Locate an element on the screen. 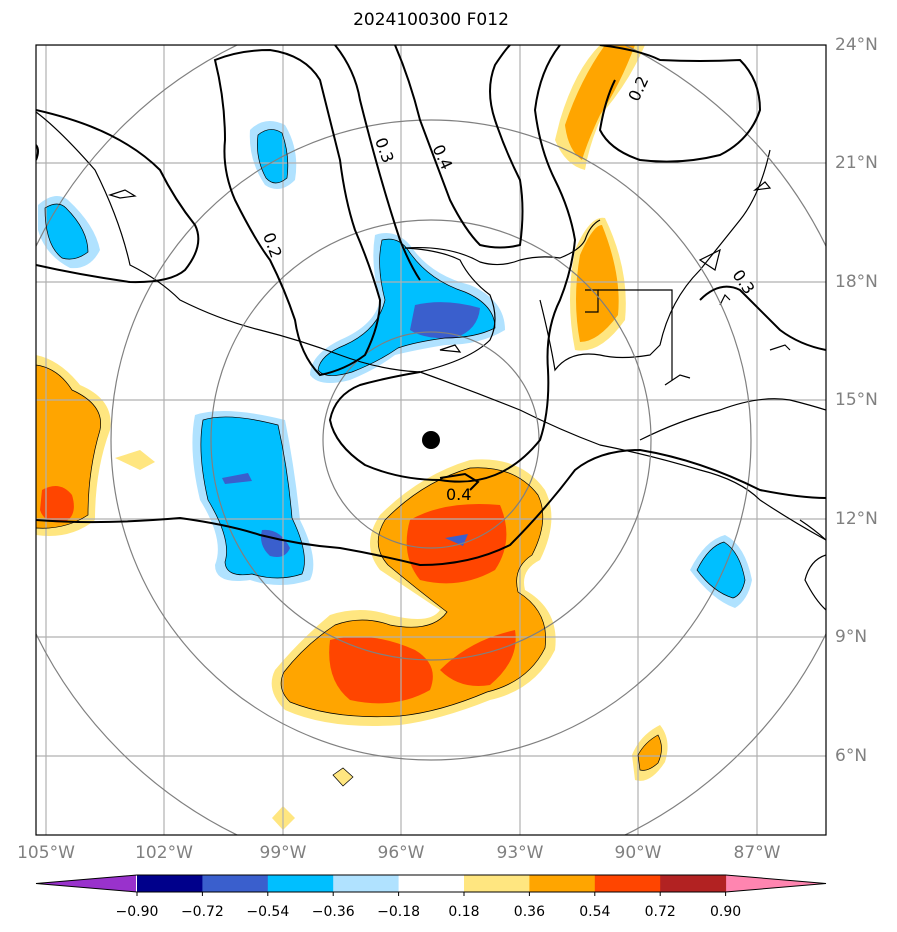  colorbar-tick-label: 0.18 is located at coordinates (464, 912).